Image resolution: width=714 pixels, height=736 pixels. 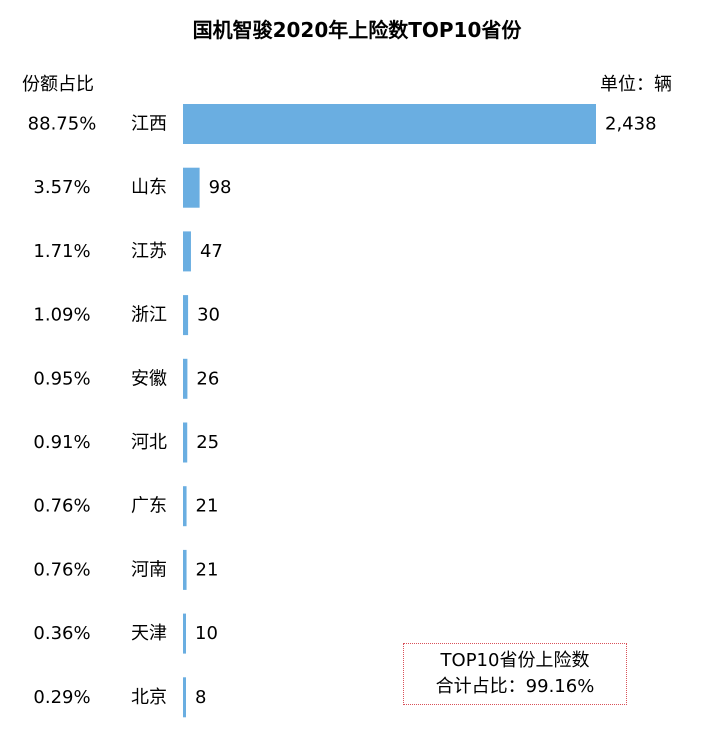 I want to click on share-label: 1.09%, so click(x=61, y=315).